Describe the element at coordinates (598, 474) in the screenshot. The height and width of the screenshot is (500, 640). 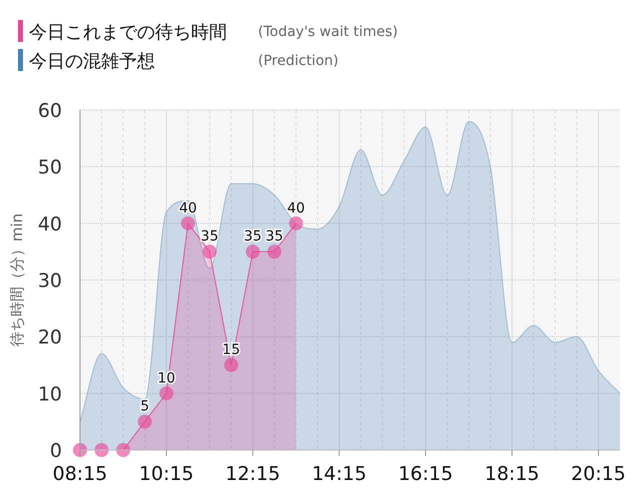
I see `x-tick-label: 20:15` at that location.